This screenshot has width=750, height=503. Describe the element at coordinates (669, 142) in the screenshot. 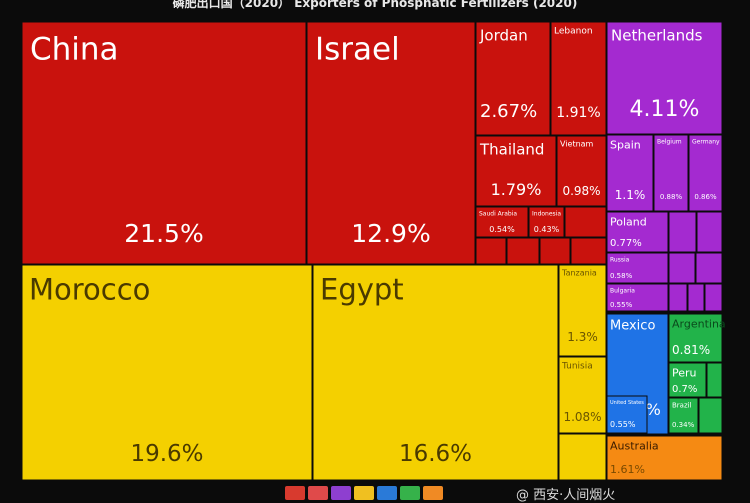

I see `tile-label-belgium: Belgium` at that location.